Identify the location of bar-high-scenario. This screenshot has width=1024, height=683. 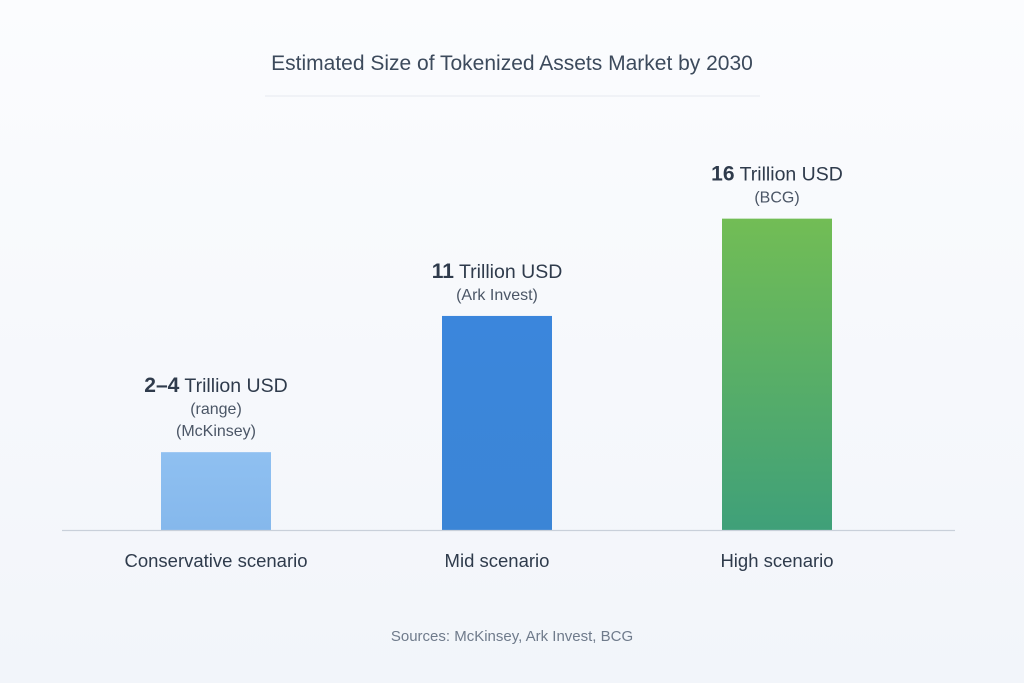
(777, 374).